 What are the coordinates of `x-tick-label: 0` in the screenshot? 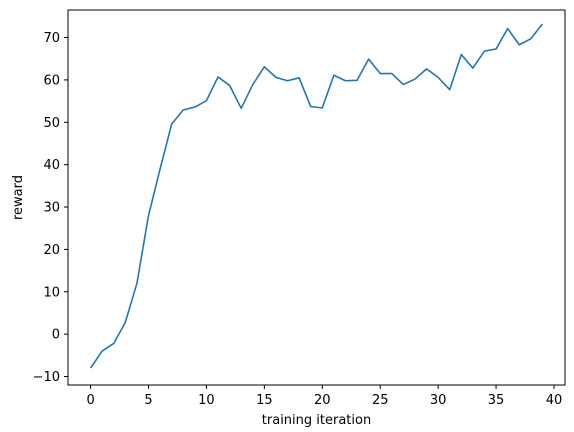 It's located at (90, 400).